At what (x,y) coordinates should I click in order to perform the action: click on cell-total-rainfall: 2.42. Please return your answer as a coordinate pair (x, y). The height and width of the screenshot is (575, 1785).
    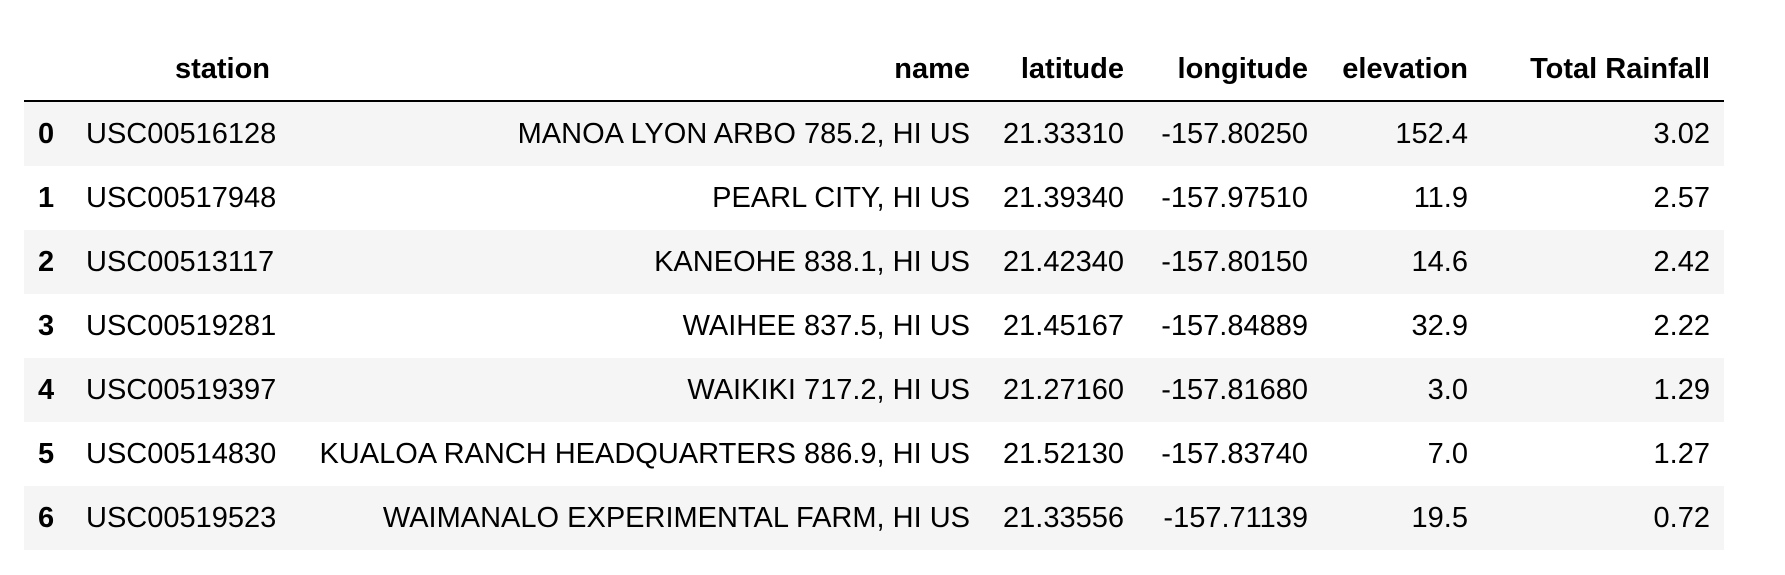
    Looking at the image, I should click on (1681, 261).